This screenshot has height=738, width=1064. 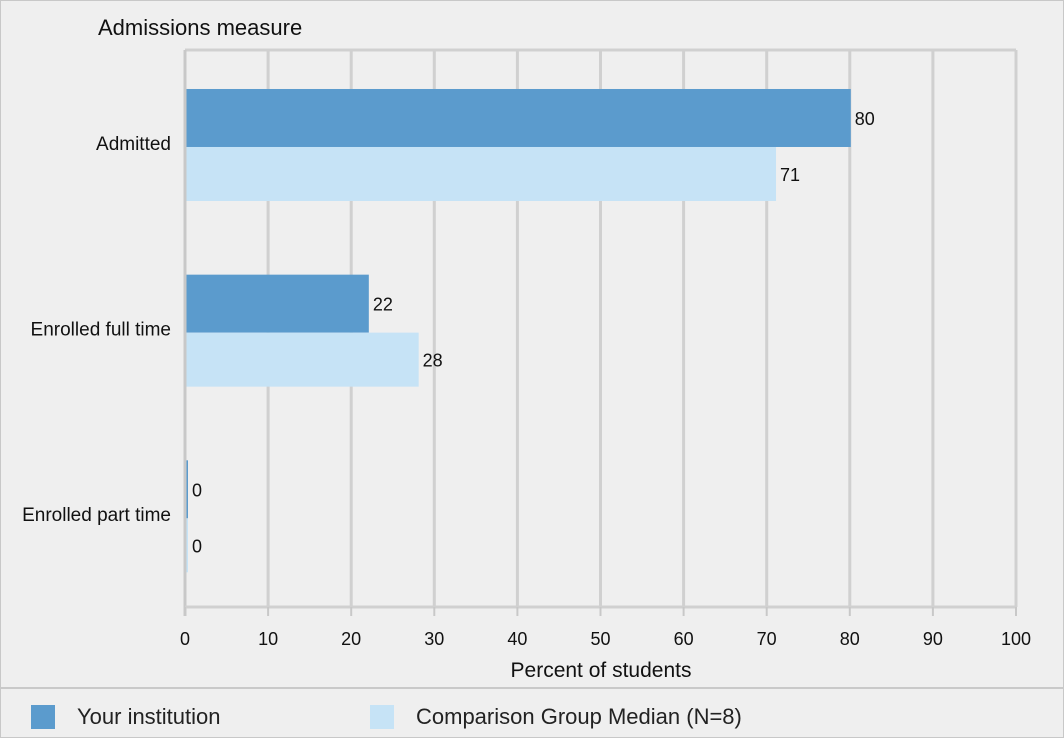 I want to click on chart-title: Admissions measure, so click(x=200, y=27).